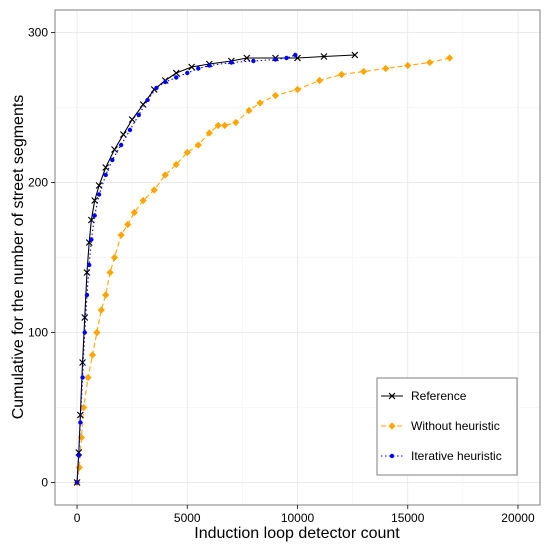  Describe the element at coordinates (38, 333) in the screenshot. I see `y-tick-label: 100` at that location.